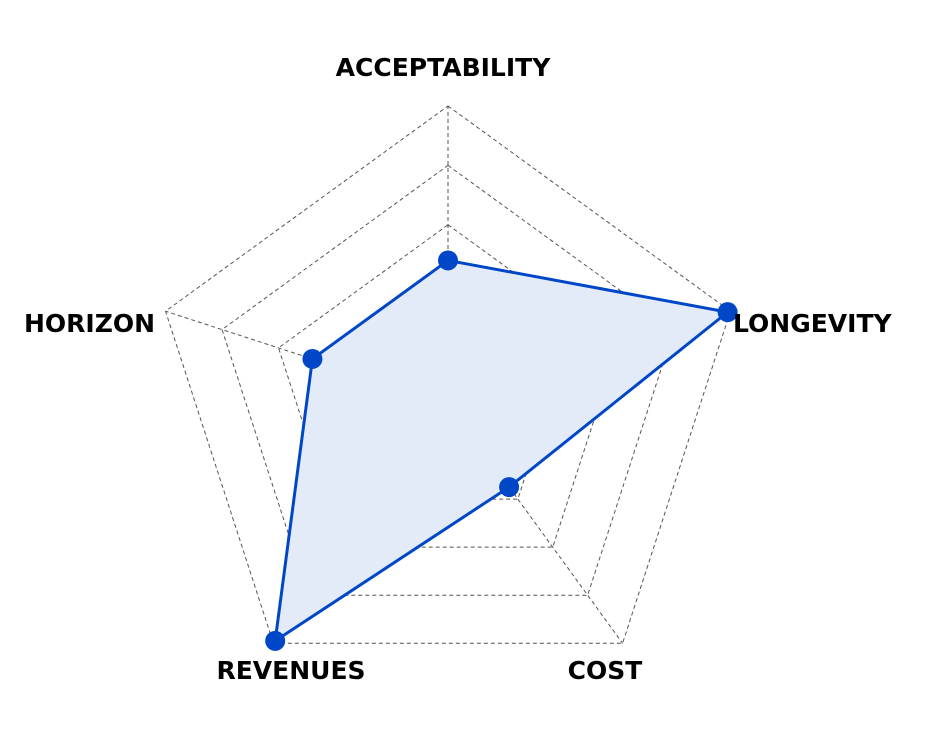  Describe the element at coordinates (448, 260) in the screenshot. I see `data-point-acceptability` at that location.